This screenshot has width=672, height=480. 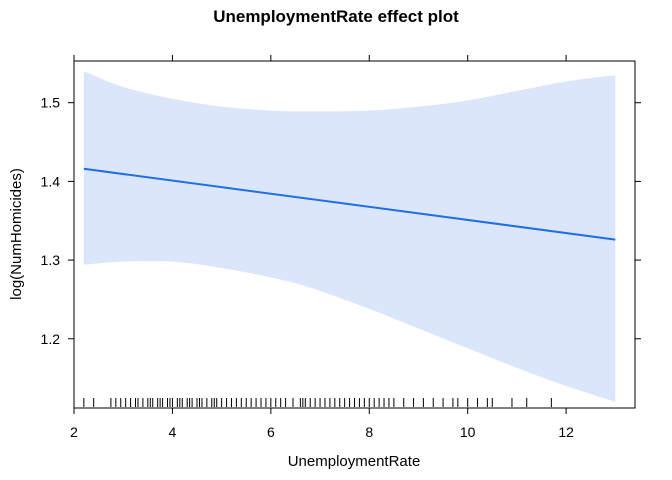 What do you see at coordinates (349, 204) in the screenshot?
I see `fitted-line` at bounding box center [349, 204].